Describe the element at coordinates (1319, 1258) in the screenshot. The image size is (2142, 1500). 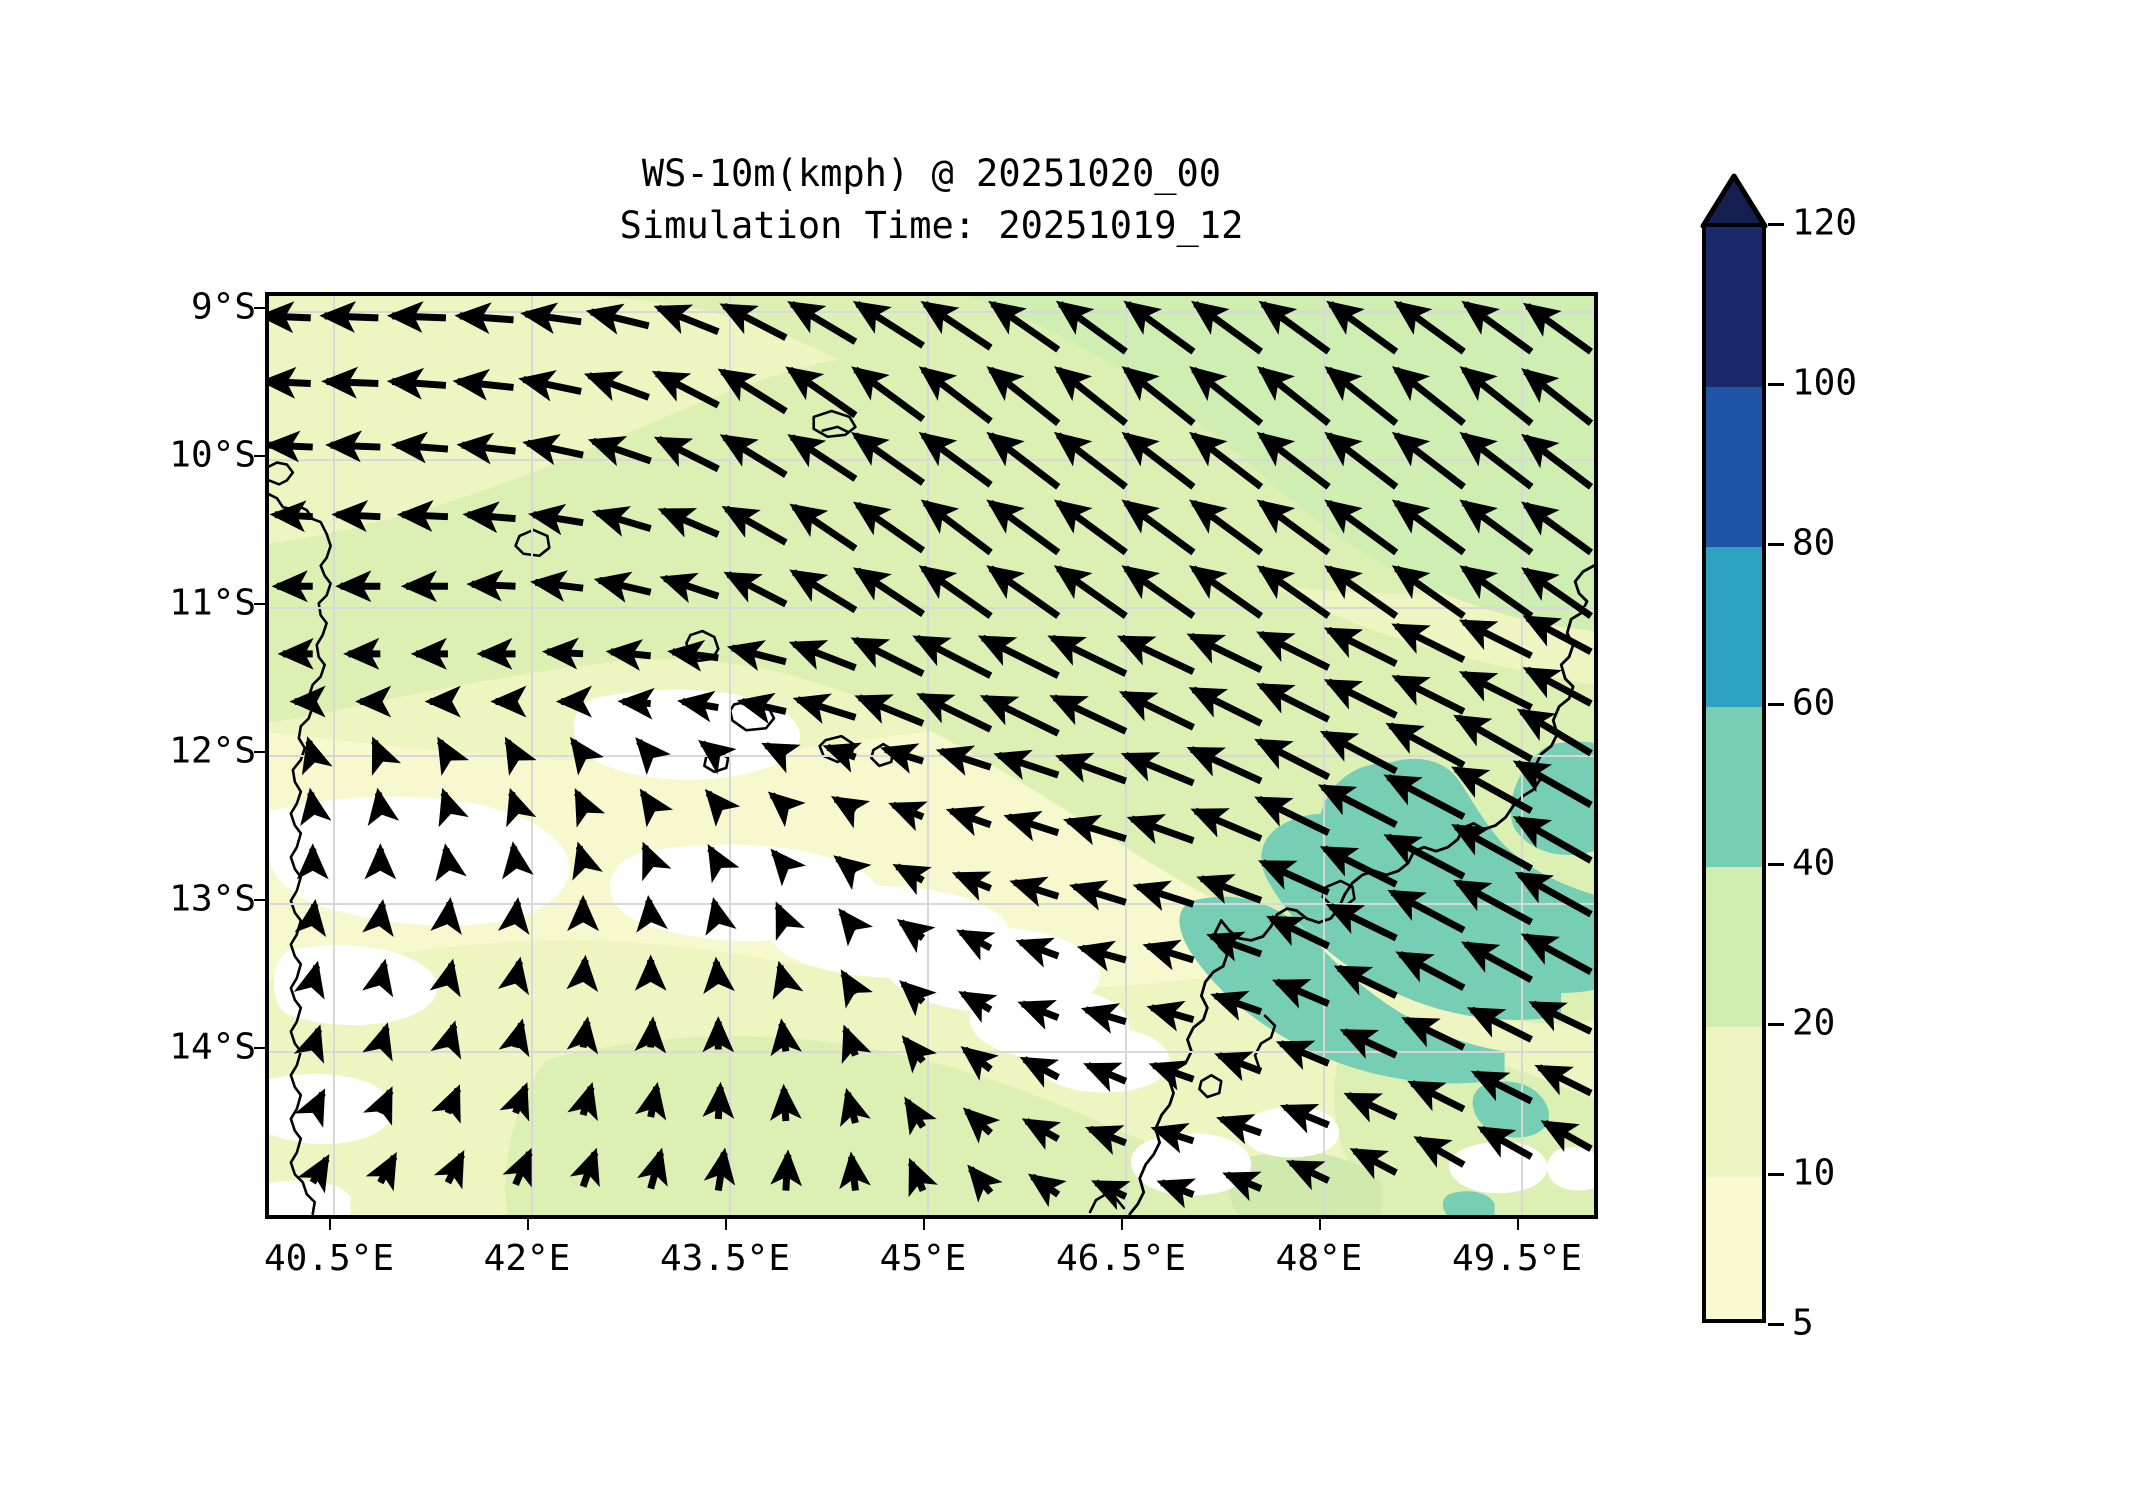
I see `x-axis-label: 48°E` at that location.